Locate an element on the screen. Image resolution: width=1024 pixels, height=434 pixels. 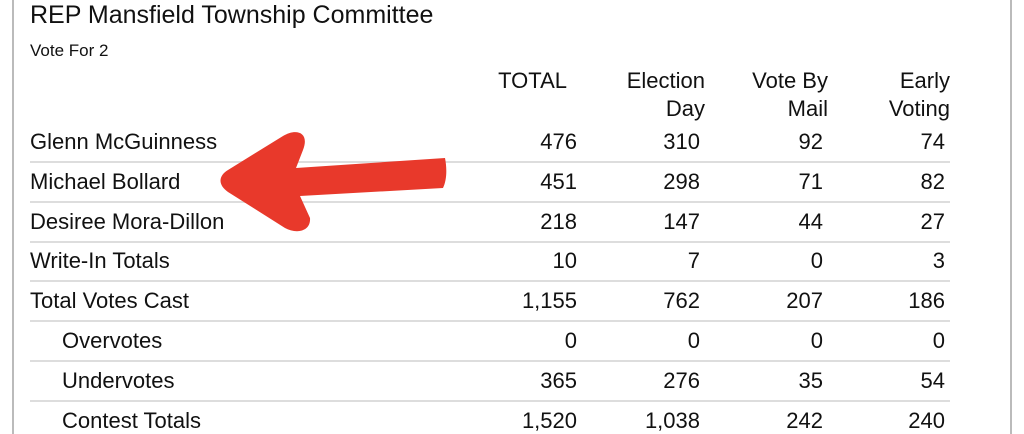
cell: 310 is located at coordinates (681, 141).